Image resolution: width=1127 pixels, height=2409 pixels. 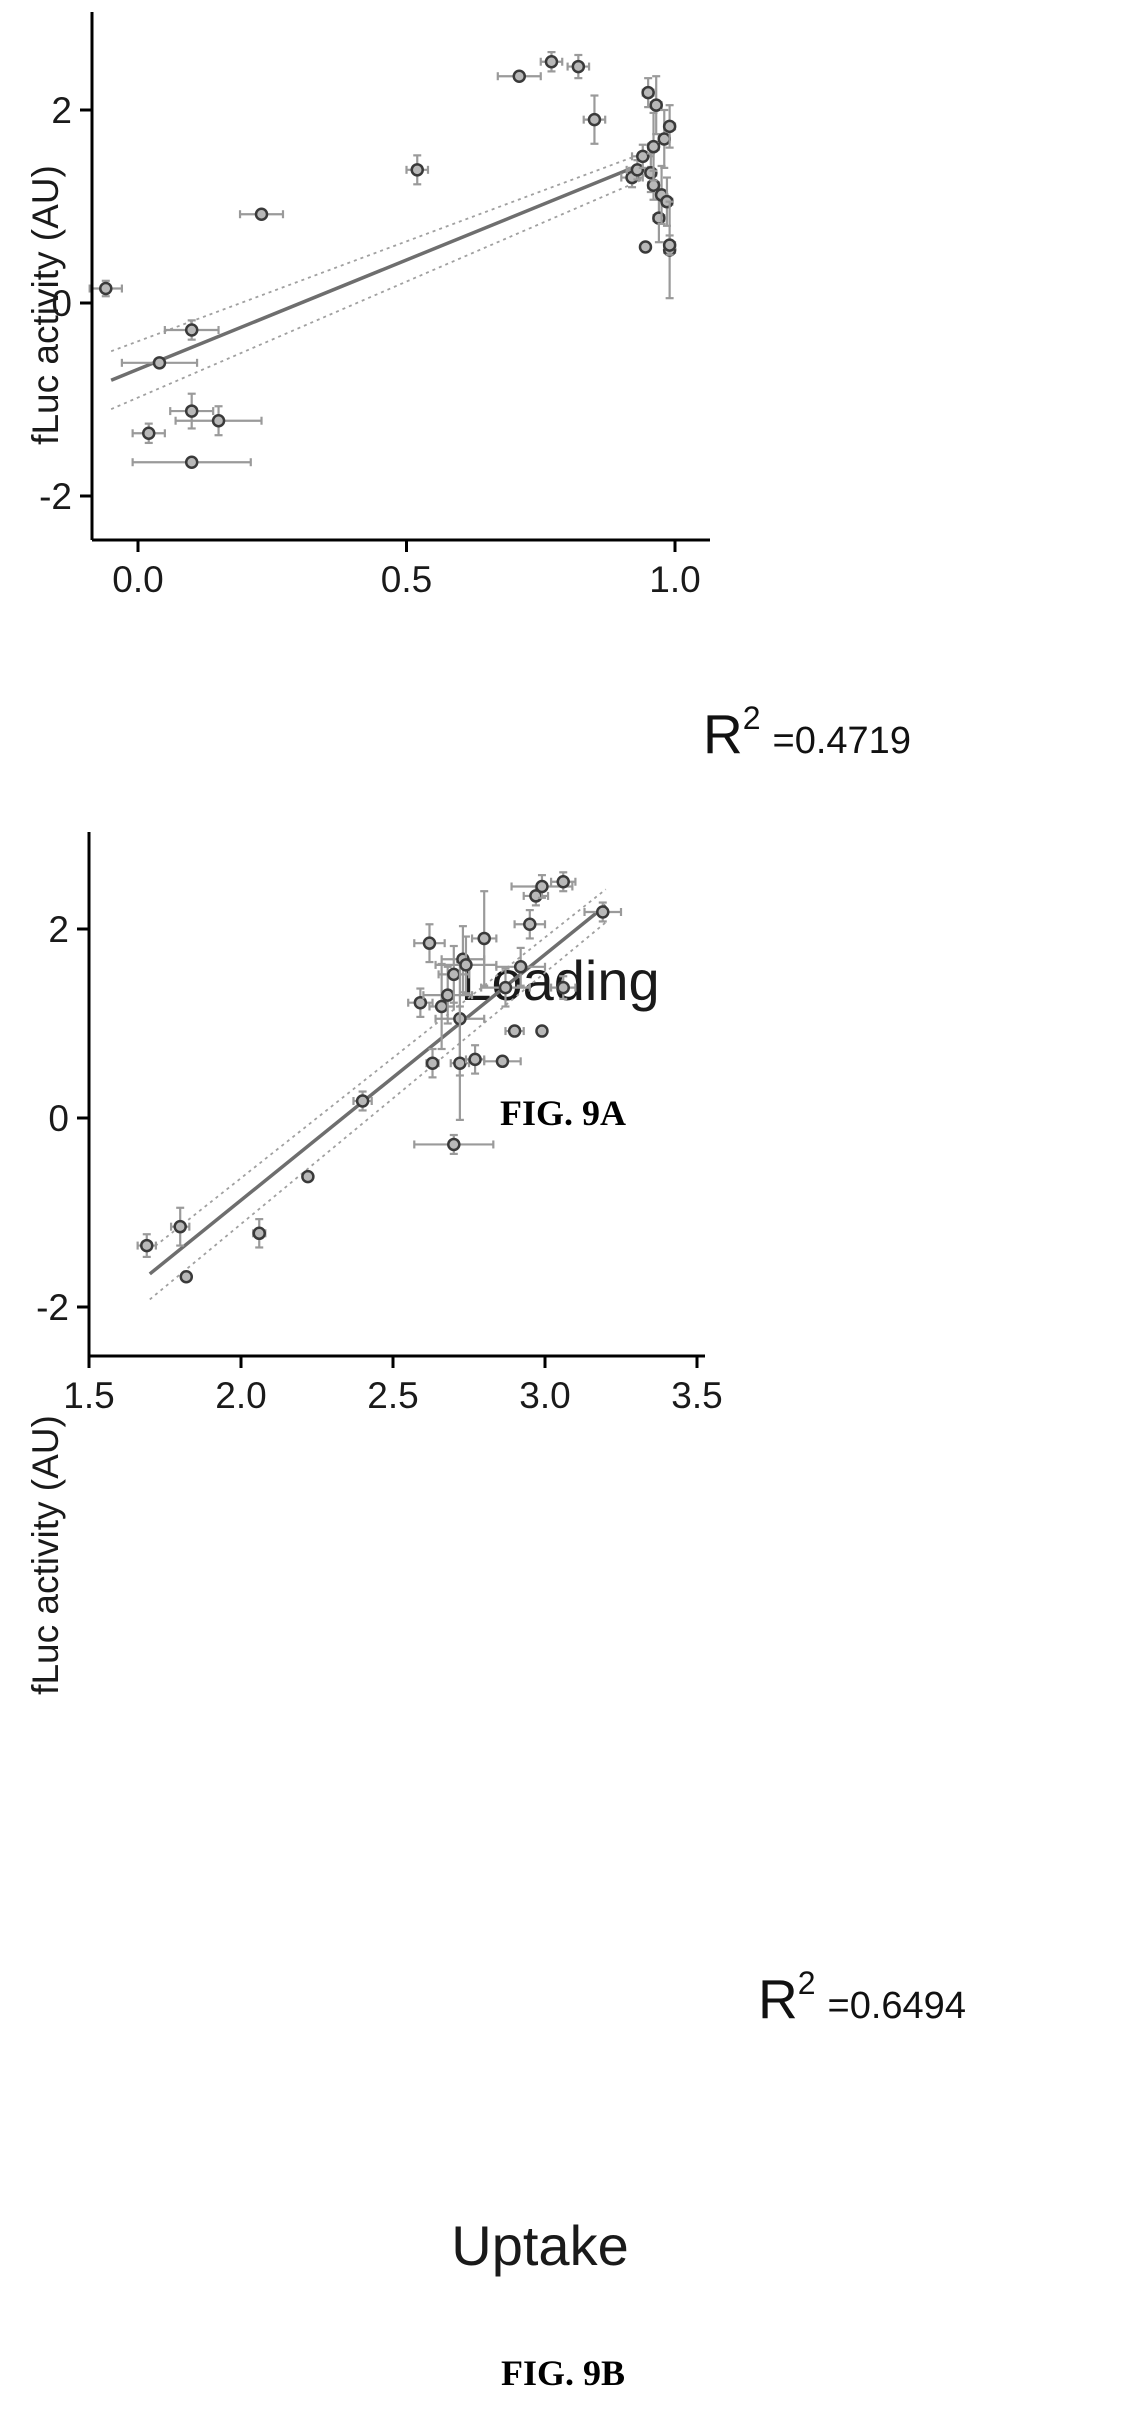 What do you see at coordinates (45, 1555) in the screenshot?
I see `y-axis-title-b: fLuc activity (AU)` at bounding box center [45, 1555].